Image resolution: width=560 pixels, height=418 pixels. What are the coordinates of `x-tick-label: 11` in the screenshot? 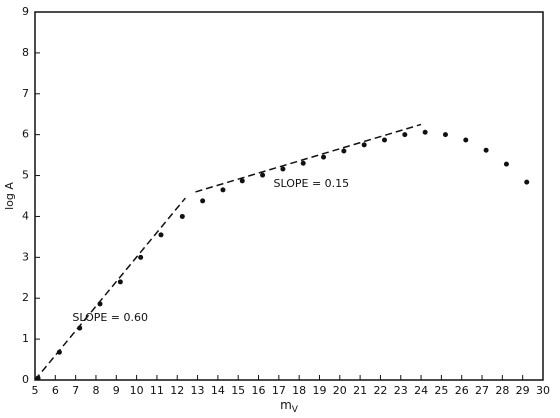 It's located at (157, 390).